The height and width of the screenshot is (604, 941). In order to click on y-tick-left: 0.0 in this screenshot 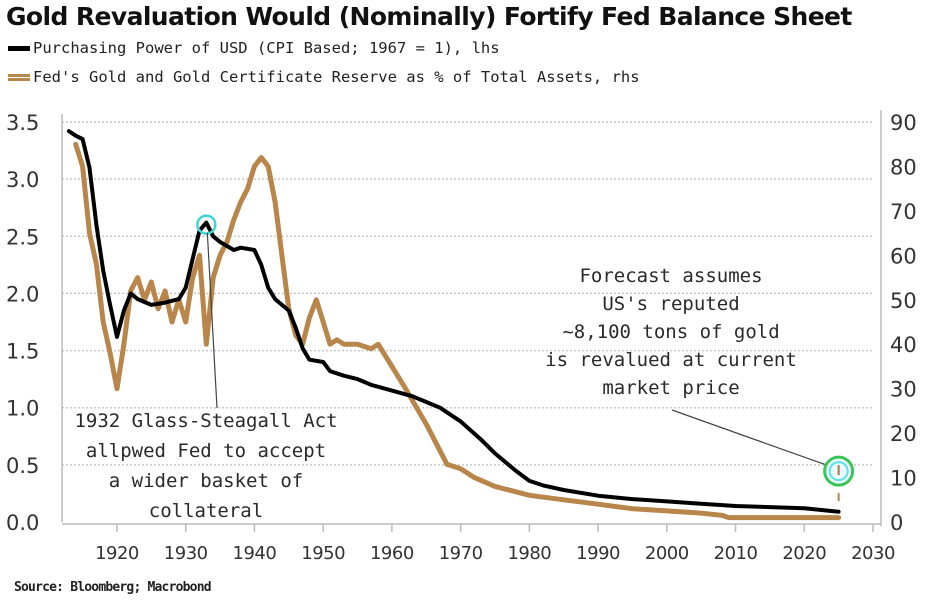, I will do `click(22, 523)`.